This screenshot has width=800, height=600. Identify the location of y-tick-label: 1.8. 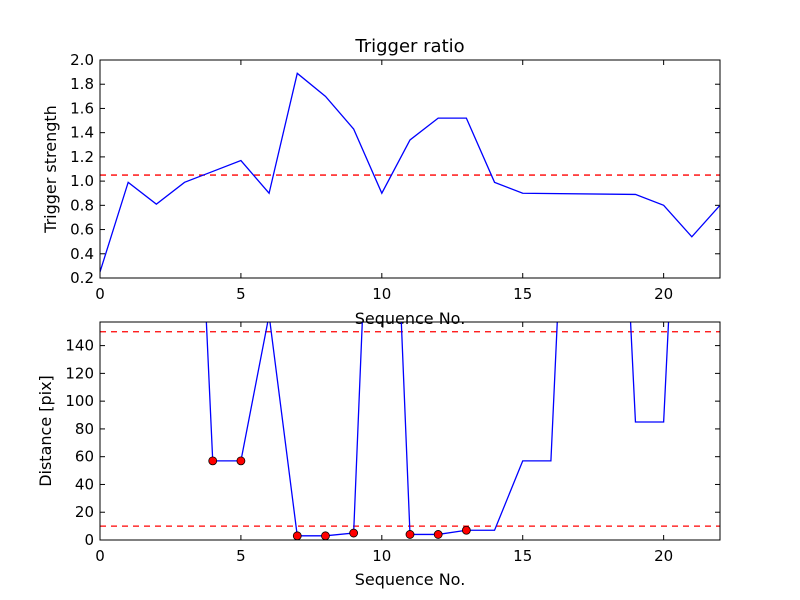
(82, 84).